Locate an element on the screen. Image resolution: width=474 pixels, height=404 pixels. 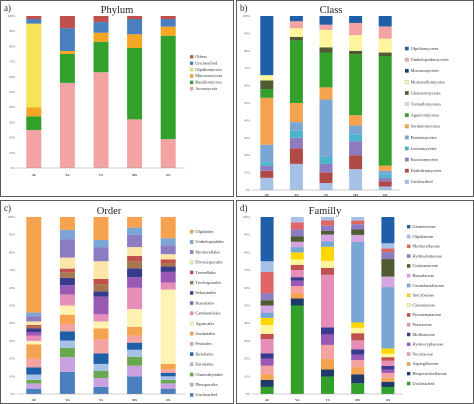
legend-label: Mucoromycota is located at coordinates (208, 75).